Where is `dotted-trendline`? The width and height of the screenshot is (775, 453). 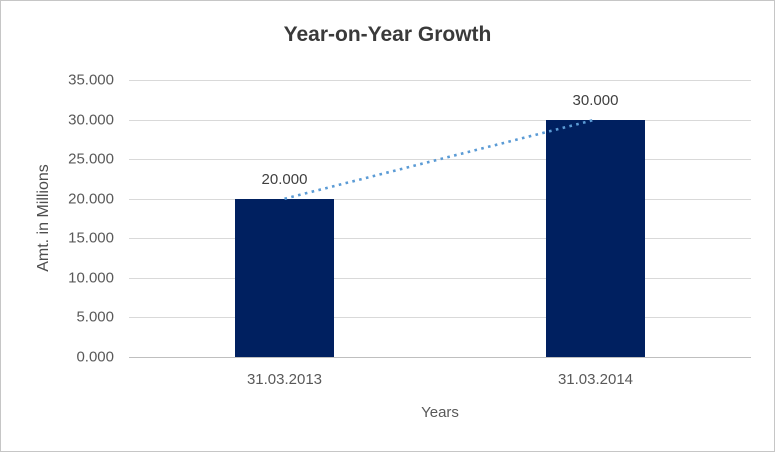
dotted-trendline is located at coordinates (440, 159).